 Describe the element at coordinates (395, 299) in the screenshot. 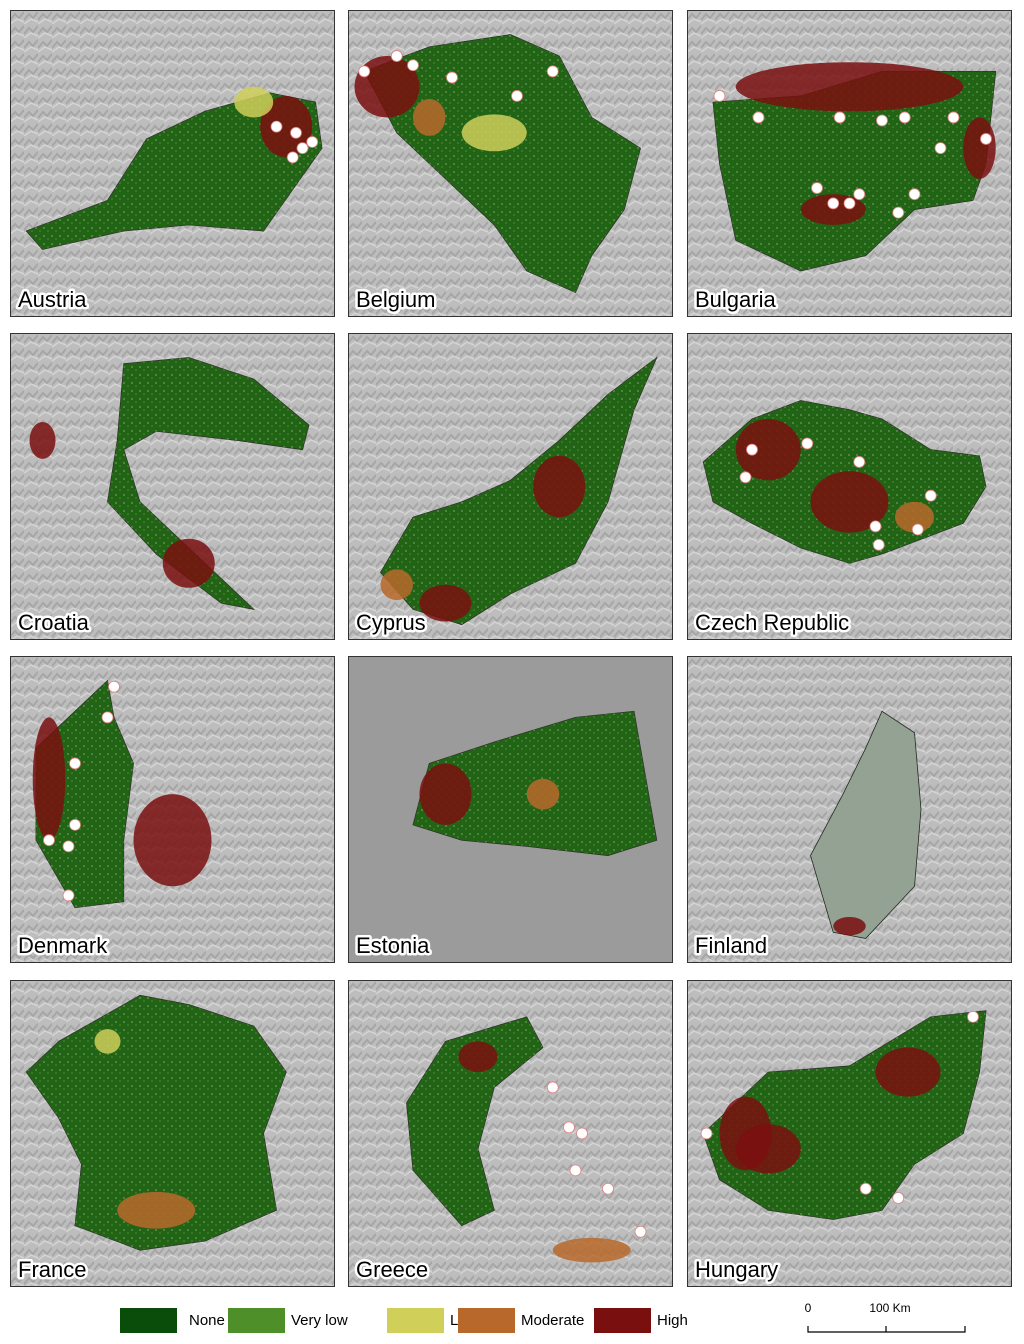

I see `panel-label: Belgium` at that location.